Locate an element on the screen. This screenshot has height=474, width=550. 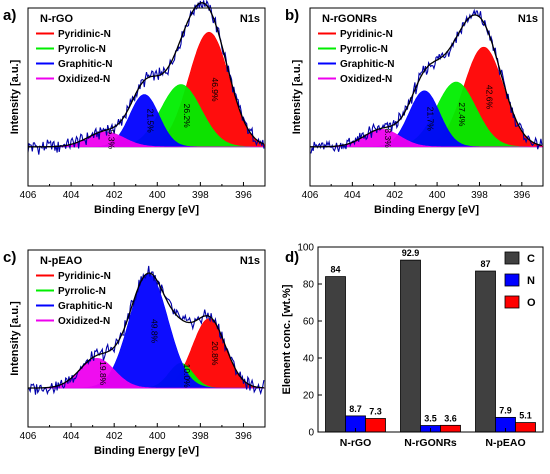
peak-percent-label: 8.3% is located at coordinates (388, 138).